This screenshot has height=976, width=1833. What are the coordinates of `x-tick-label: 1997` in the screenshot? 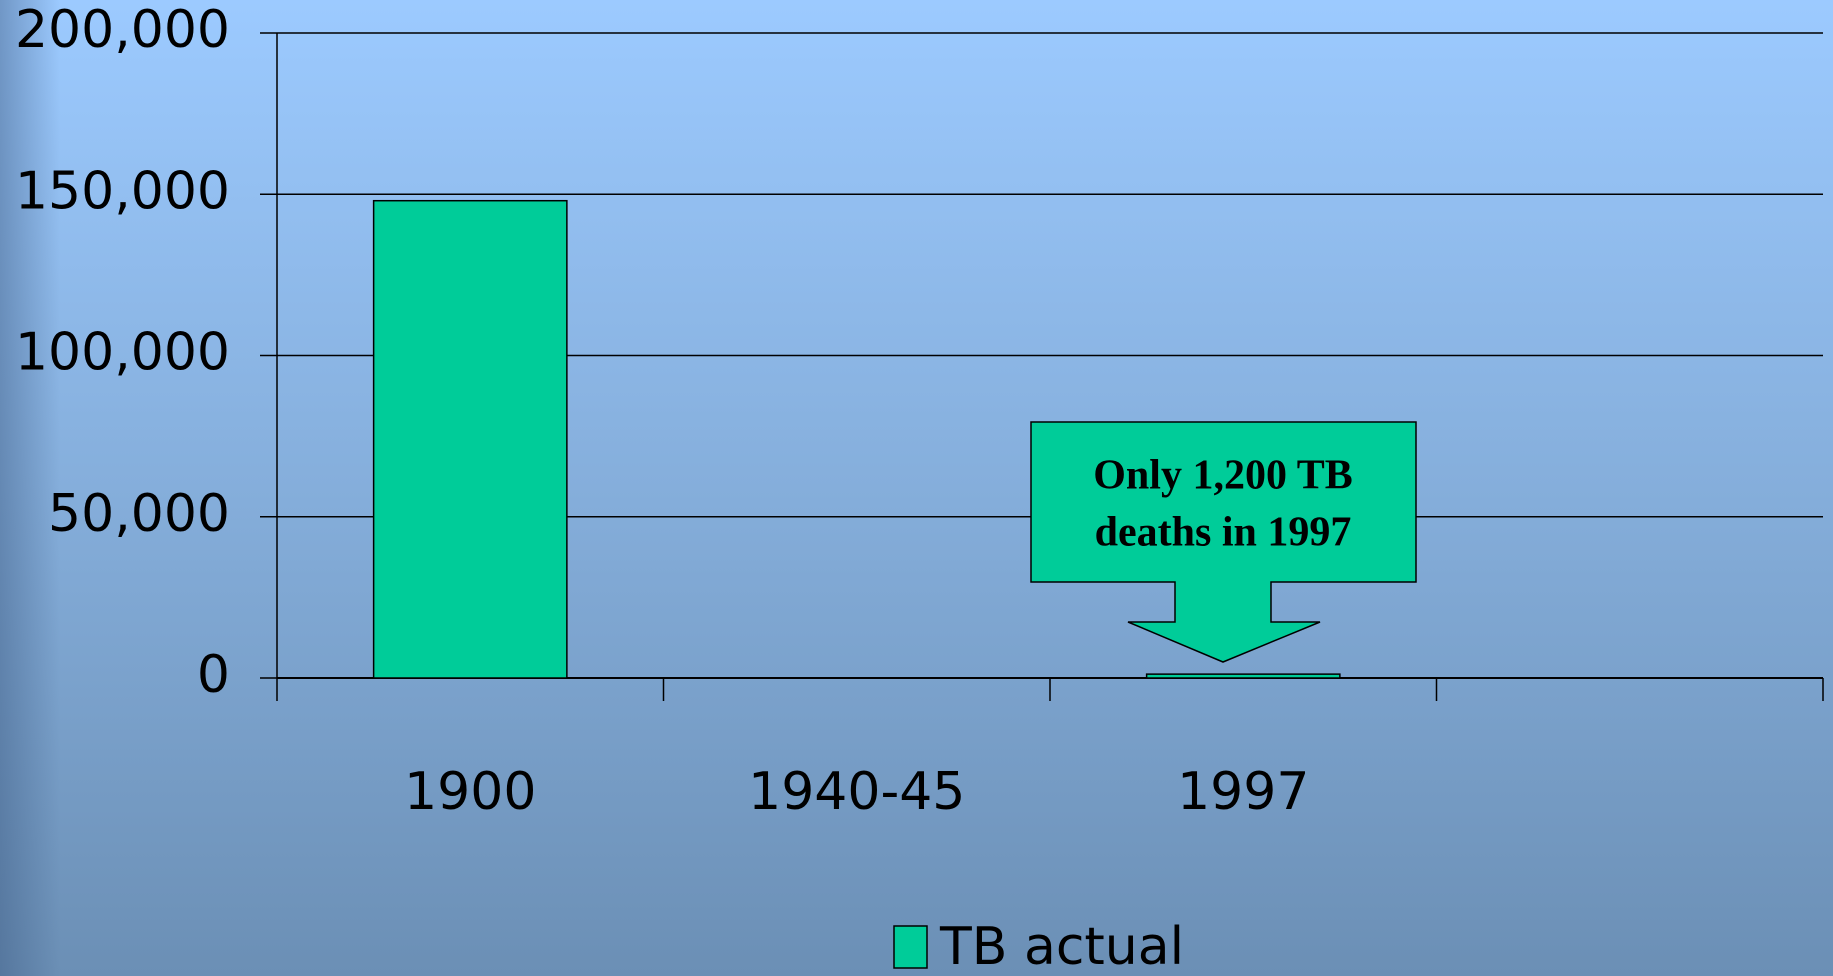 It's located at (1243, 792).